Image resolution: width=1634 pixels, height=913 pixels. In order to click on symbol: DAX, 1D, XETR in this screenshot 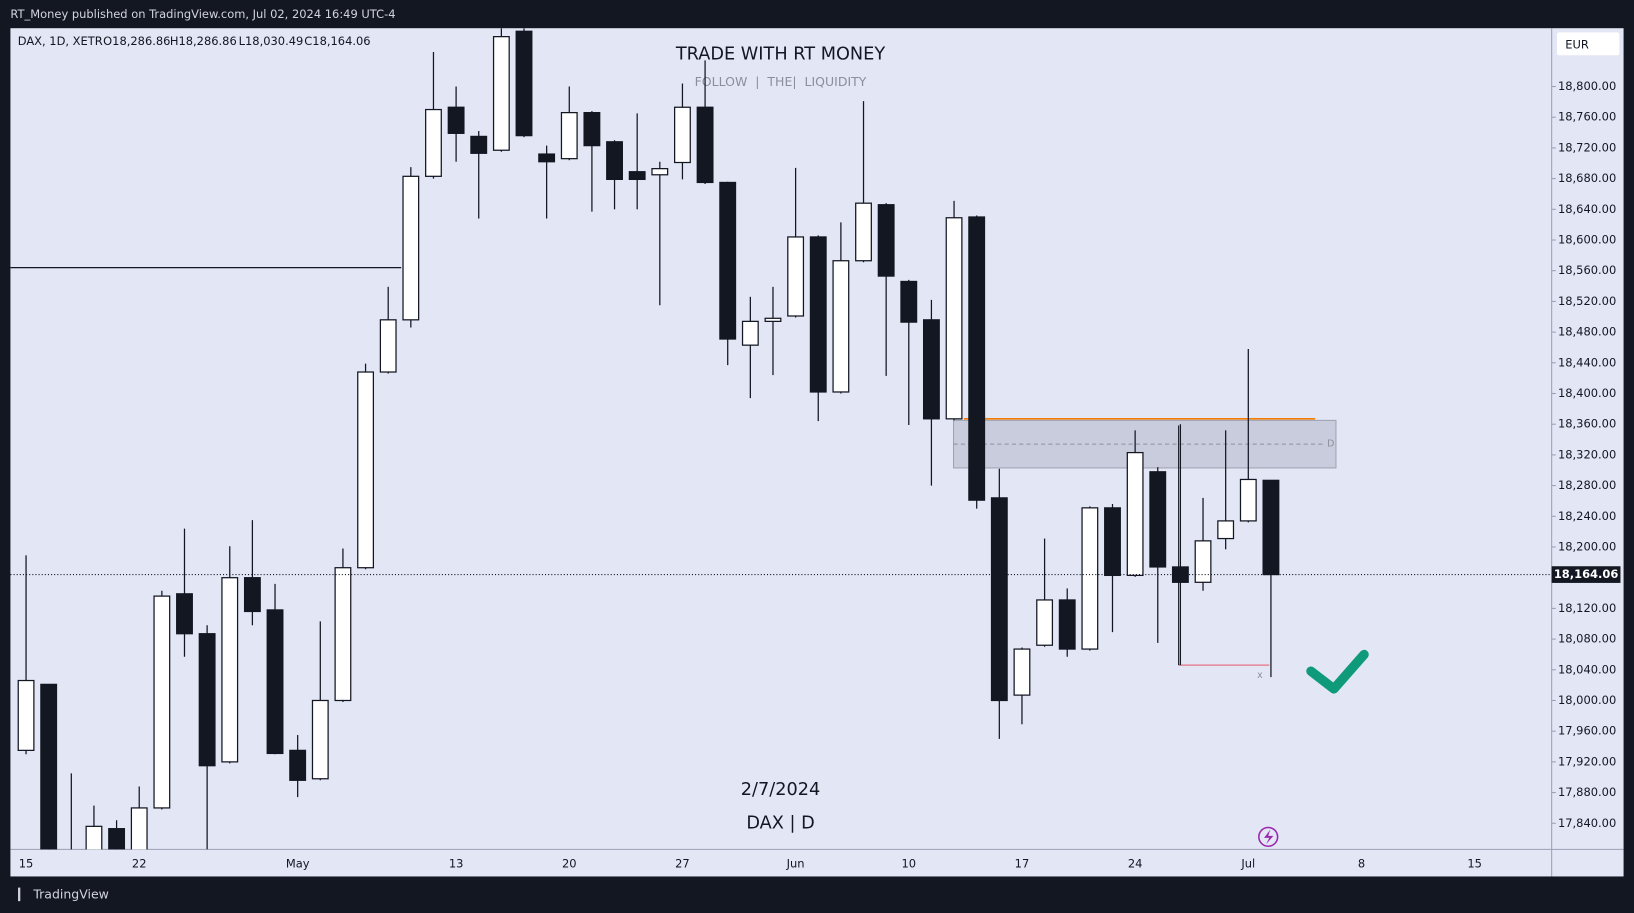, I will do `click(60, 41)`.